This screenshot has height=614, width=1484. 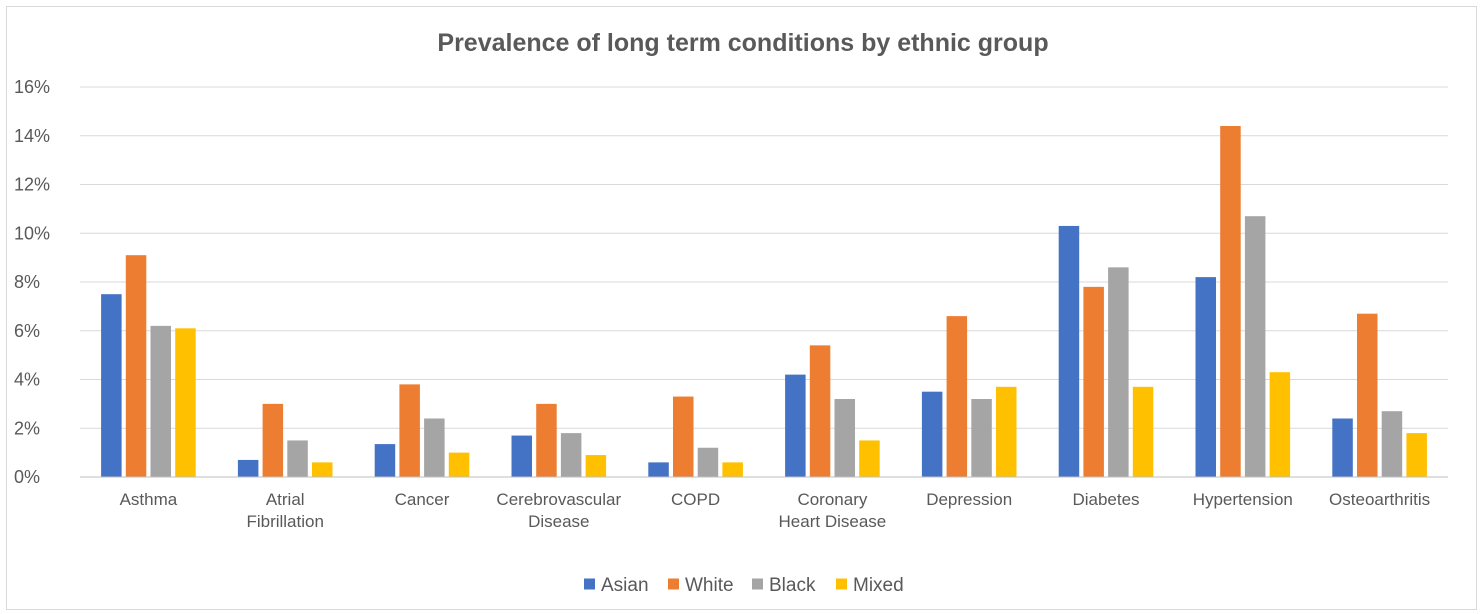 I want to click on y-tick-label: 6%, so click(x=27, y=331).